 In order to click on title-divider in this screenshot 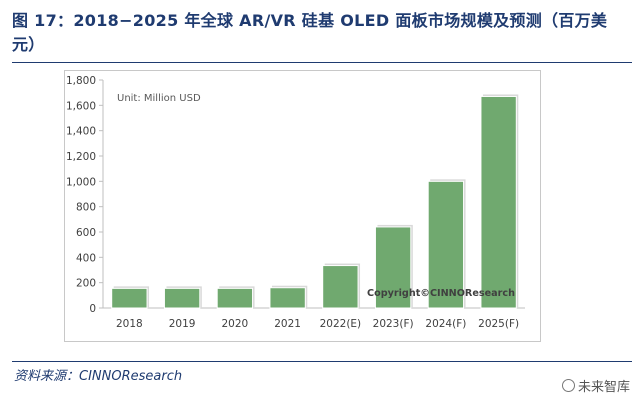, I will do `click(322, 62)`.